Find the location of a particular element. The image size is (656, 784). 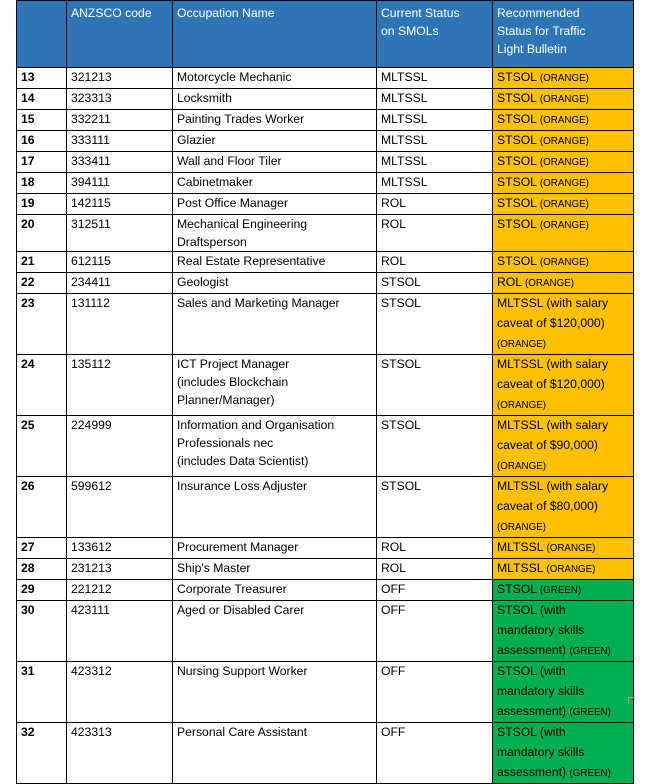

row-number: 16 is located at coordinates (41, 141).